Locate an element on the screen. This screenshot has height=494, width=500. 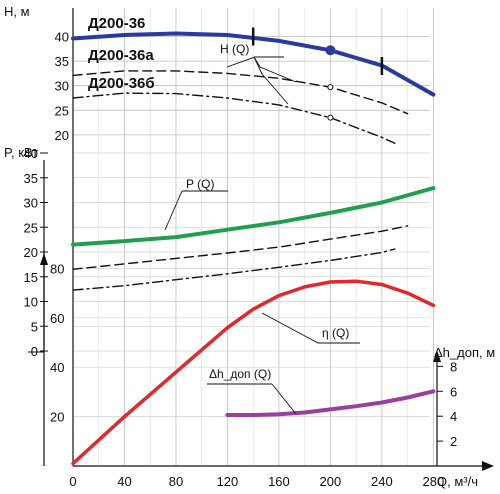
pump-name-1: Д200-36 is located at coordinates (116, 23).